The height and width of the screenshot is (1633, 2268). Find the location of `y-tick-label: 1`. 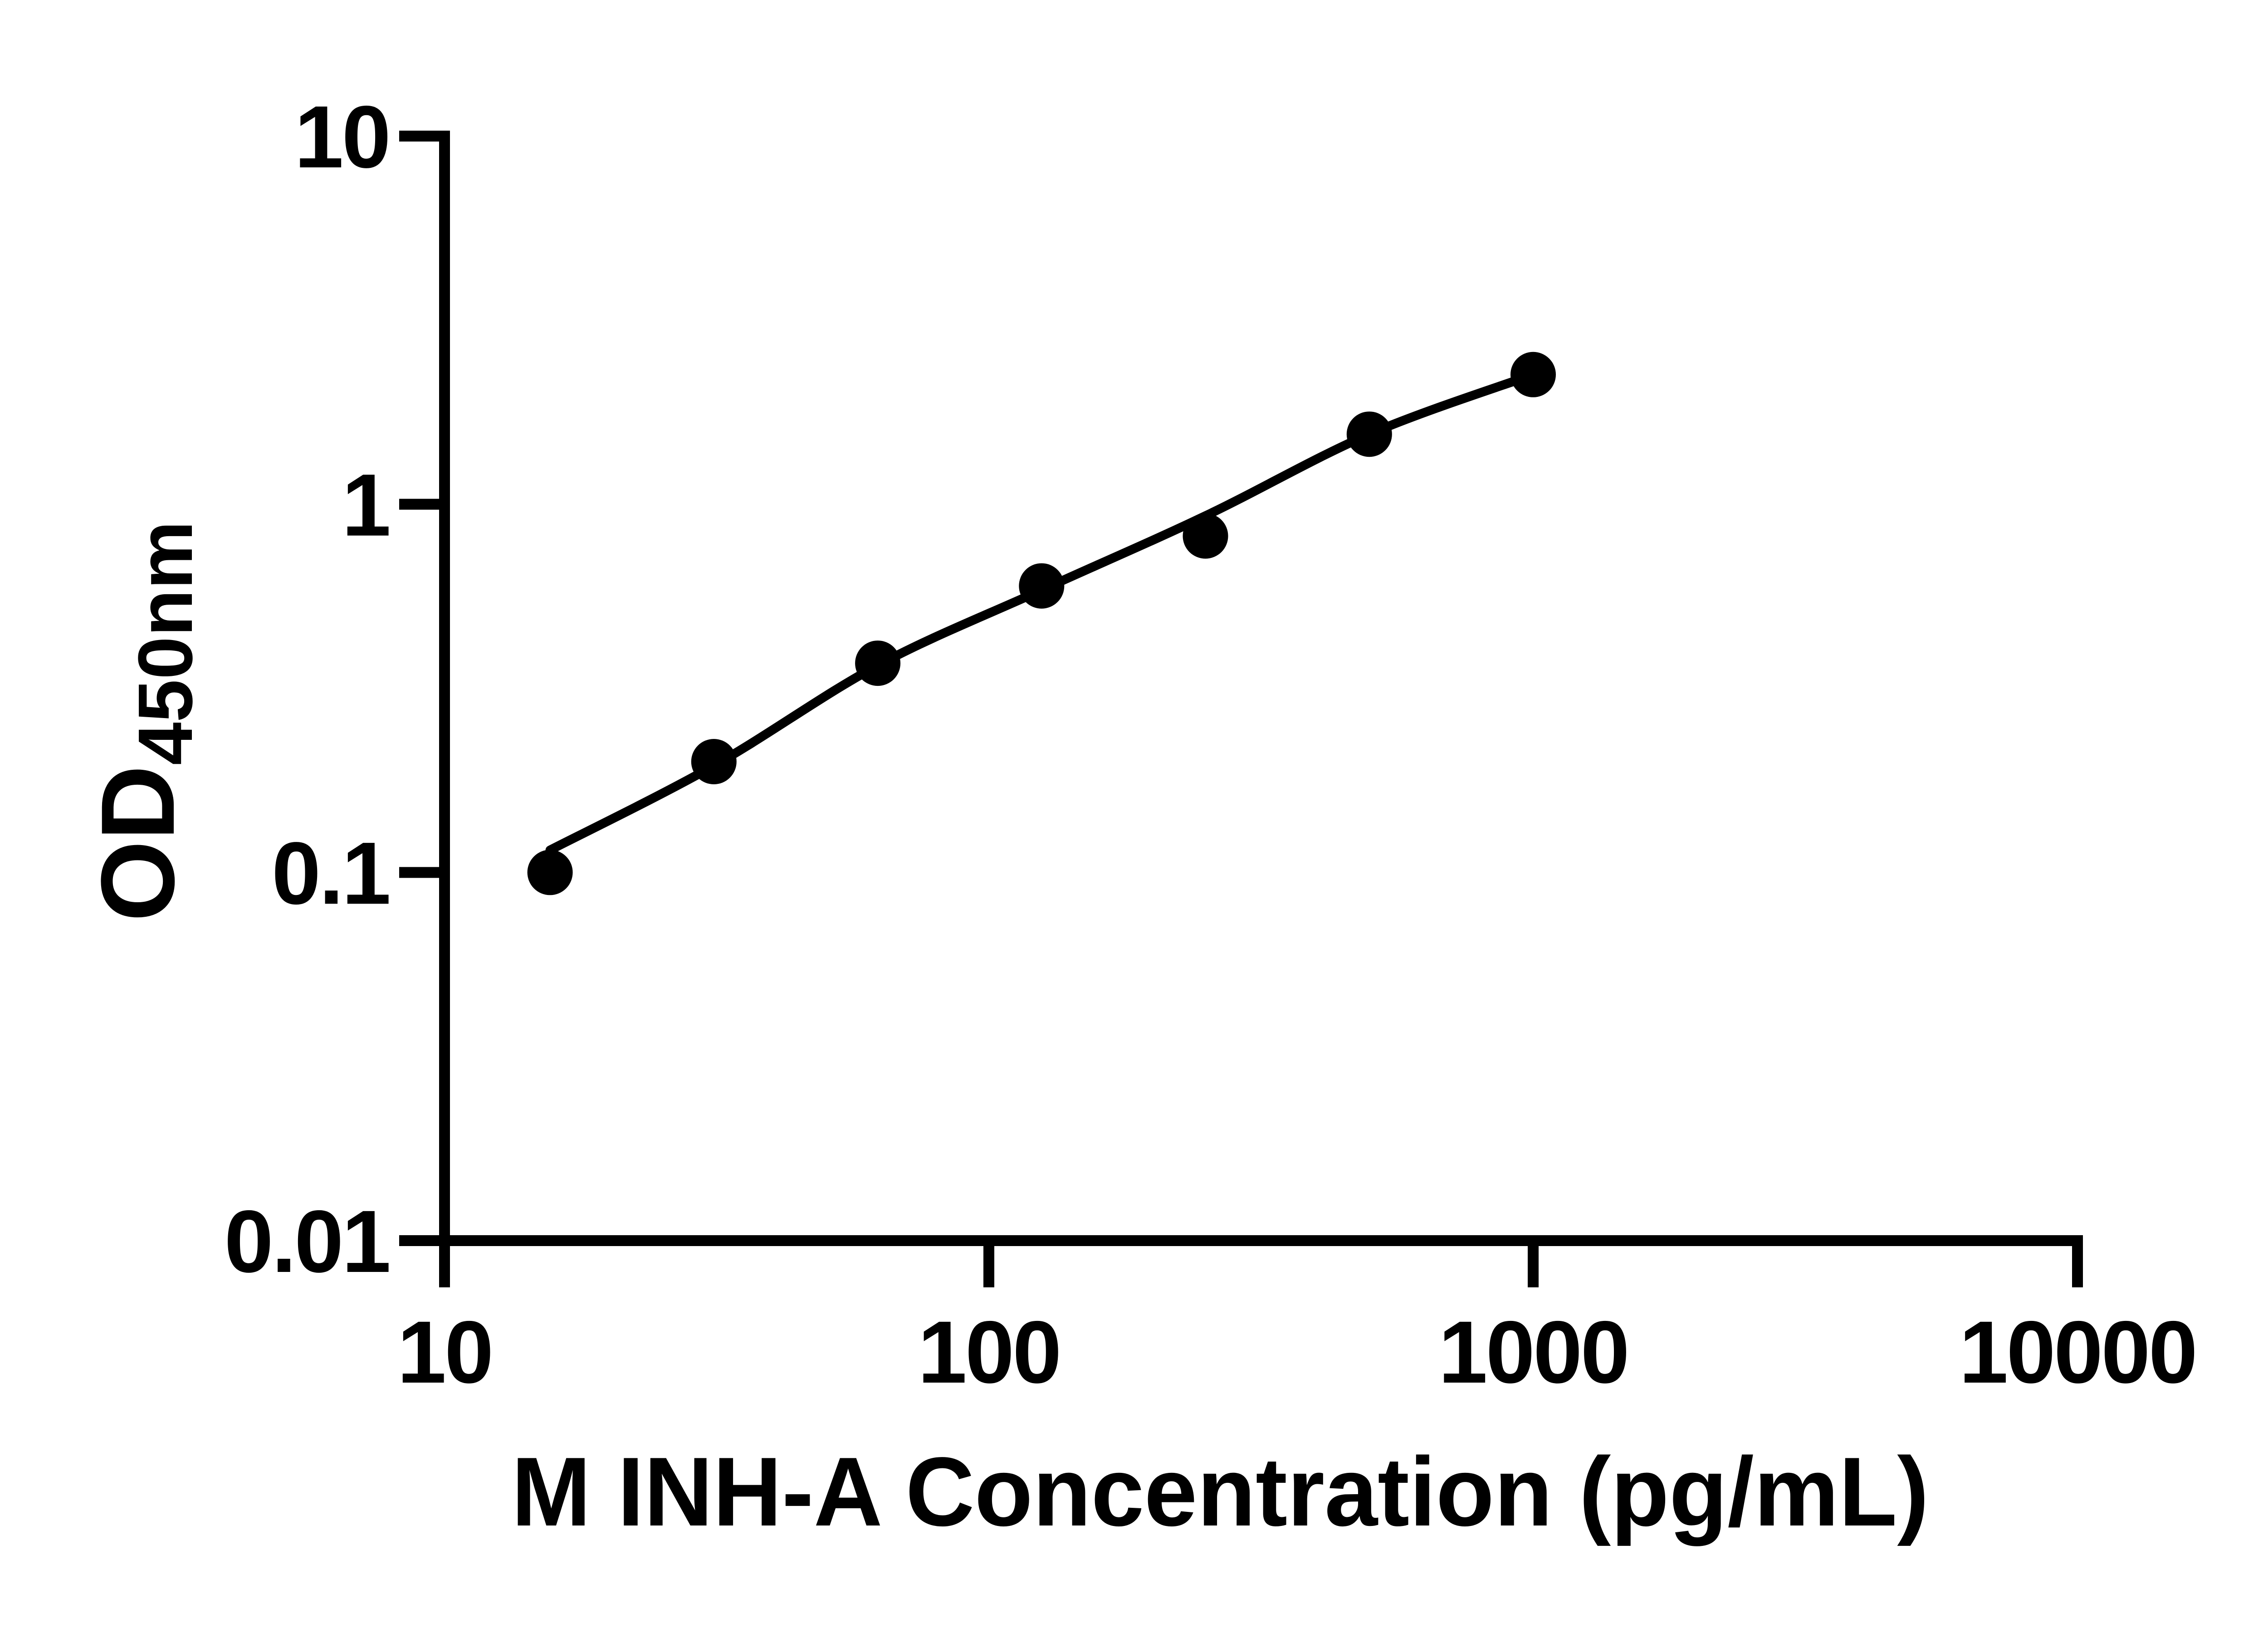

y-tick-label: 1 is located at coordinates (366, 506).